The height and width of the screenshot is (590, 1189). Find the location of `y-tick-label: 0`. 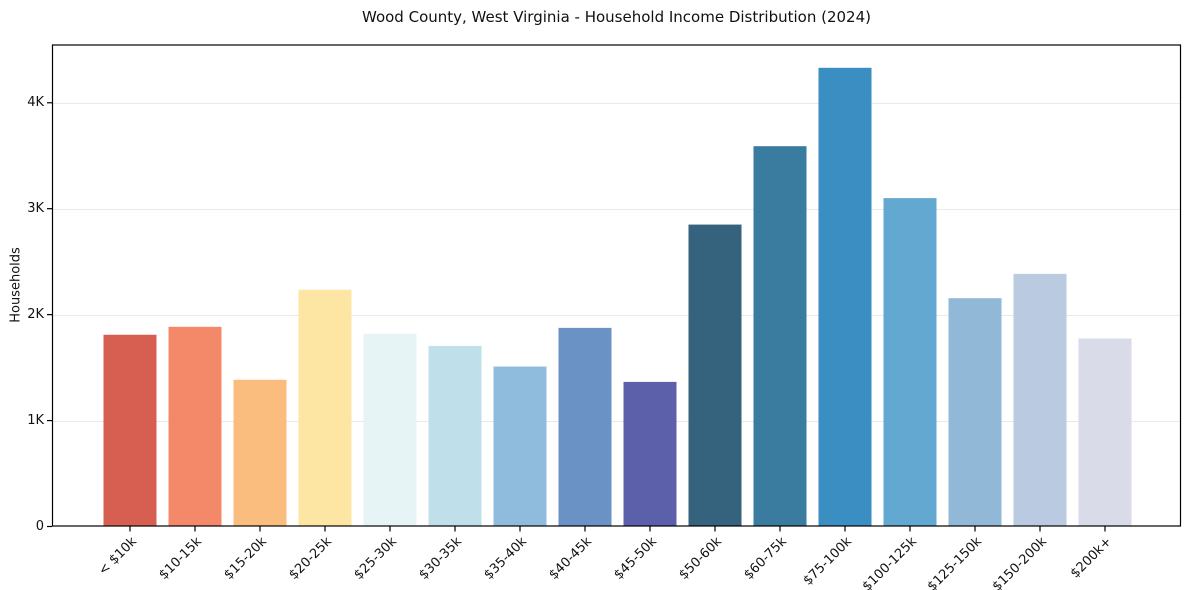

y-tick-label: 0 is located at coordinates (39, 526).